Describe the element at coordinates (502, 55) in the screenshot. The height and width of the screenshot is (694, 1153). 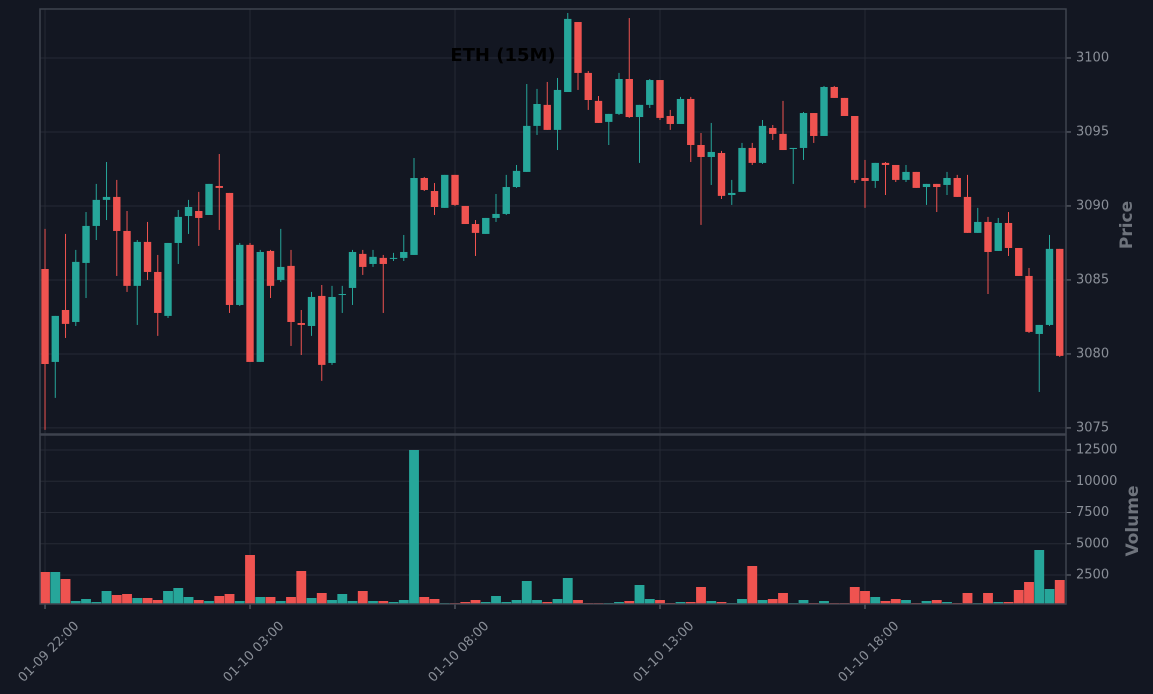
I see `chart-title: ETH (15M)` at that location.